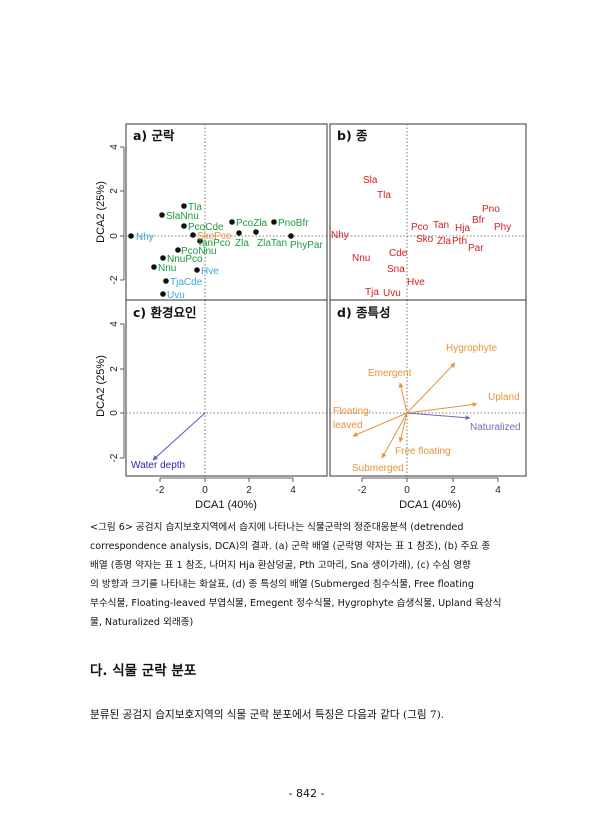  I want to click on trait-label: Floating-, so click(352, 411).